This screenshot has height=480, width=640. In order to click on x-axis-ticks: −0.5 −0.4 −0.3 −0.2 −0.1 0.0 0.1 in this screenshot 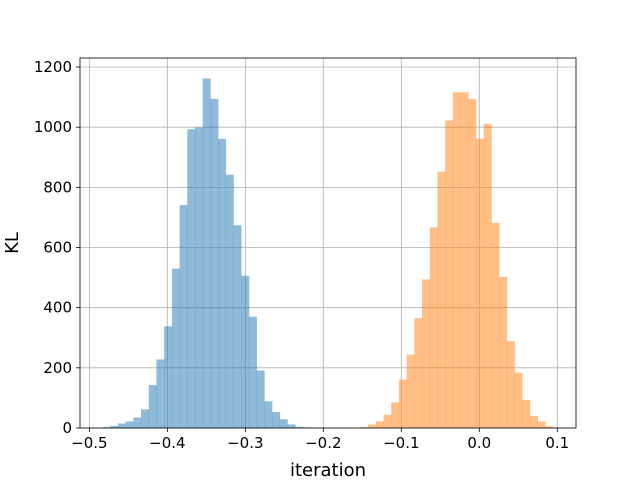, I will do `click(320, 440)`.